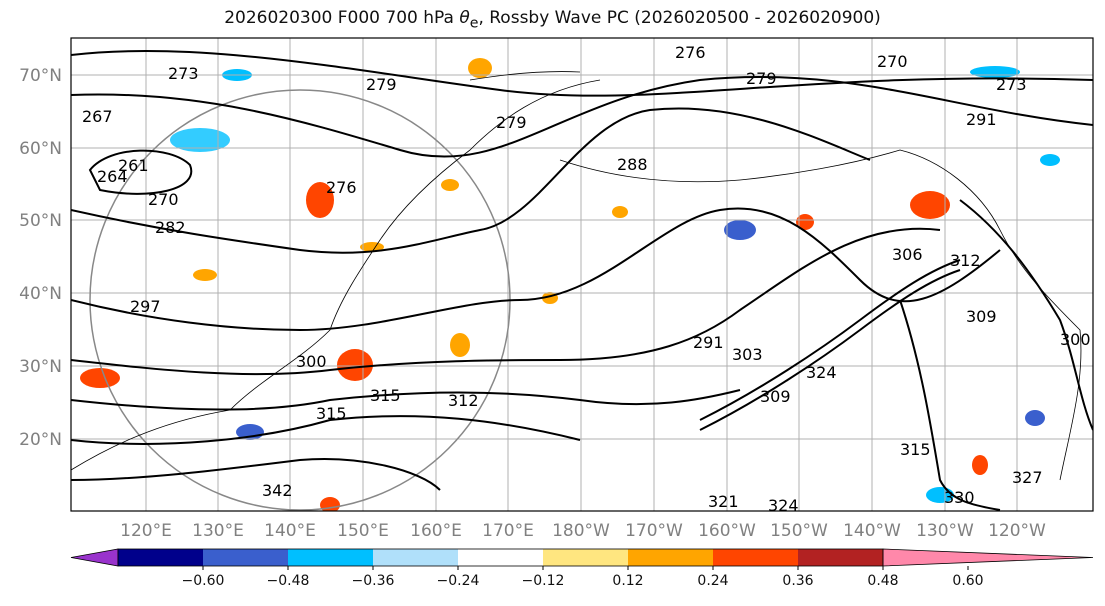 The width and height of the screenshot is (1105, 606). I want to click on colorbar-tick-label: 0.12, so click(627, 581).